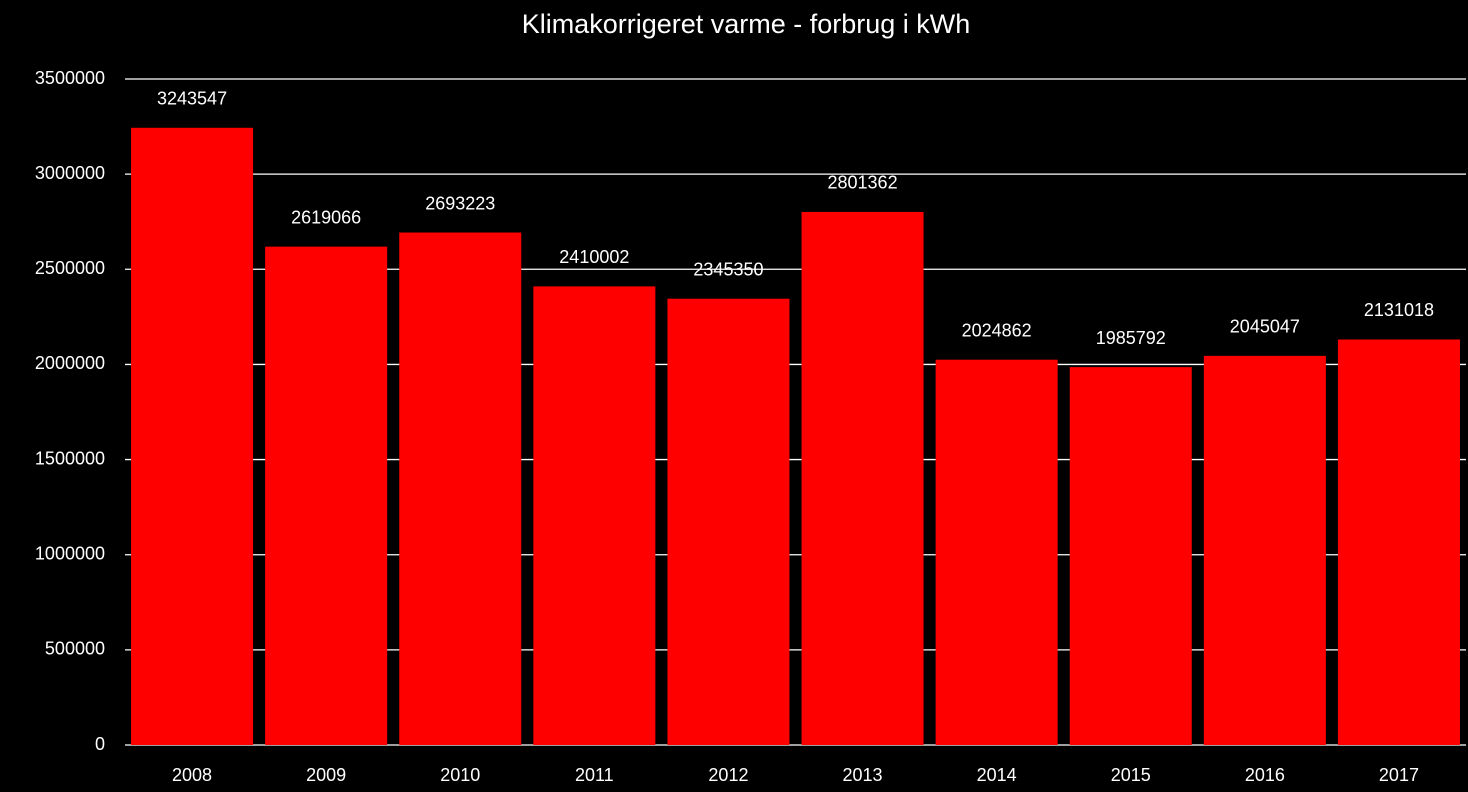 The image size is (1468, 792). Describe the element at coordinates (728, 775) in the screenshot. I see `x-tick-label: 2012` at that location.